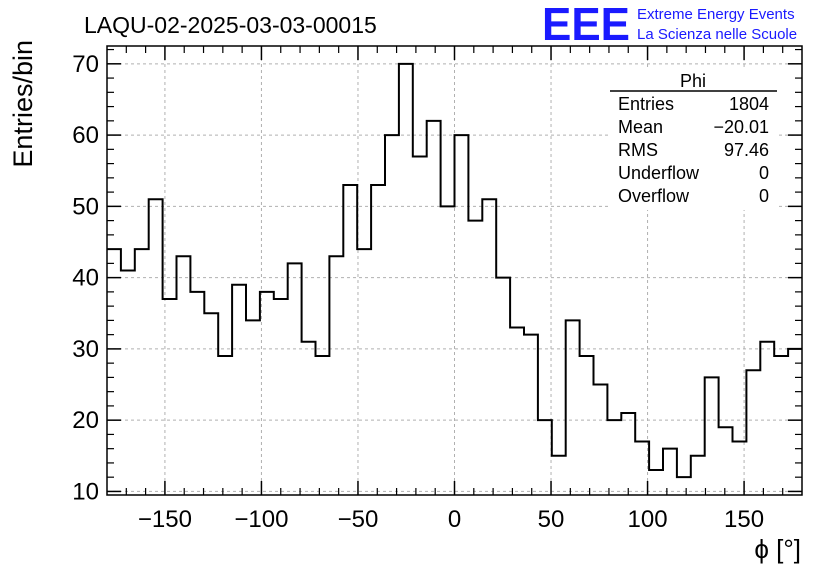  I want to click on stats-box-background, so click(693, 140).